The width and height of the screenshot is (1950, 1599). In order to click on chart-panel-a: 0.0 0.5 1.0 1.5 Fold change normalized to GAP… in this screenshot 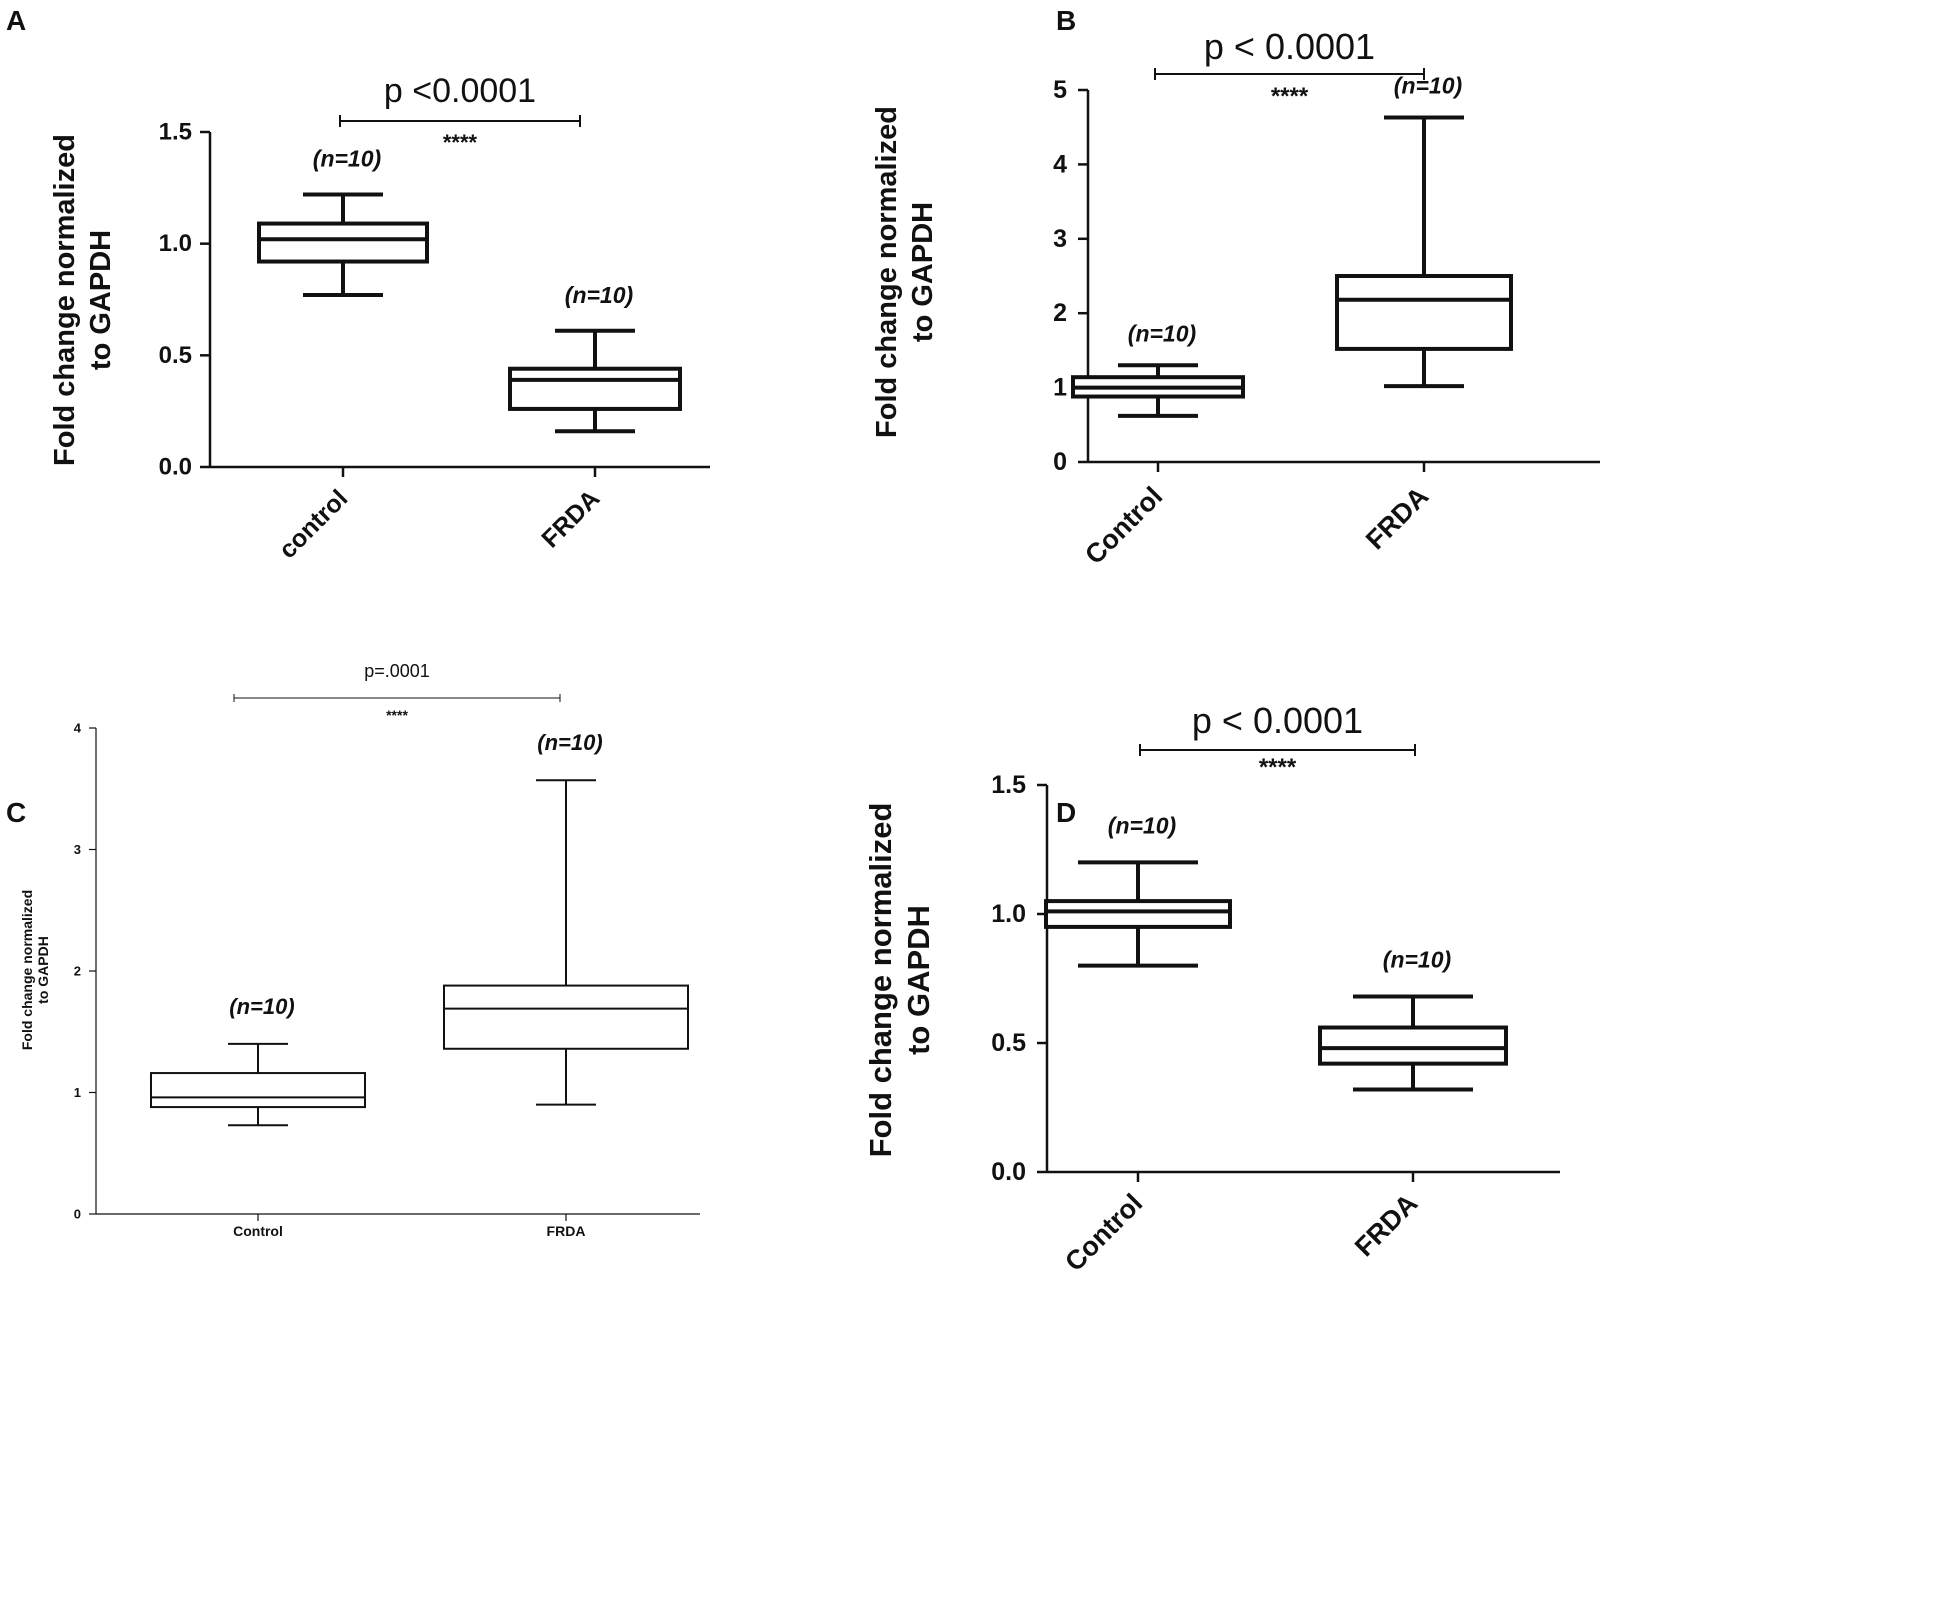, I will do `click(379, 318)`.